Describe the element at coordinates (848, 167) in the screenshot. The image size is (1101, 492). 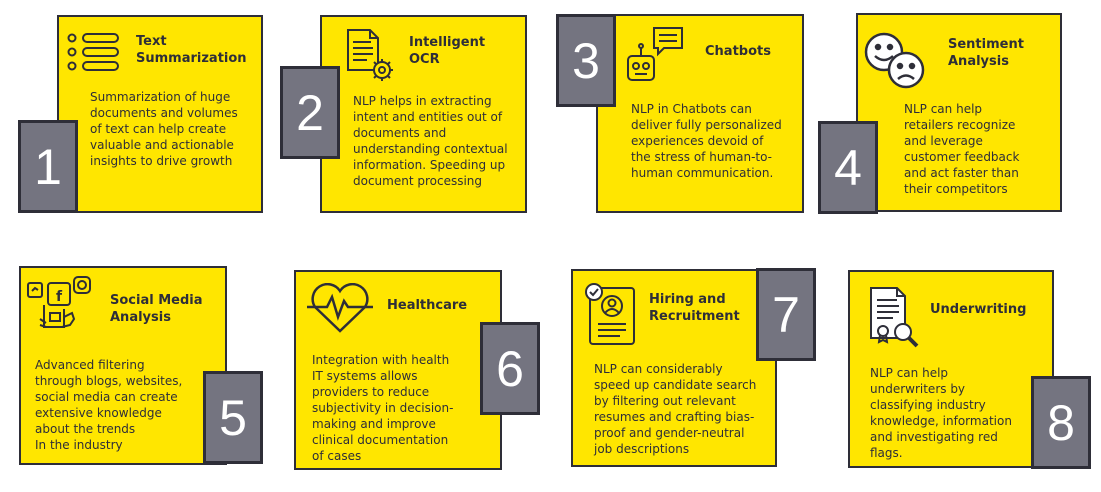
I see `card-number-badge: 4` at that location.